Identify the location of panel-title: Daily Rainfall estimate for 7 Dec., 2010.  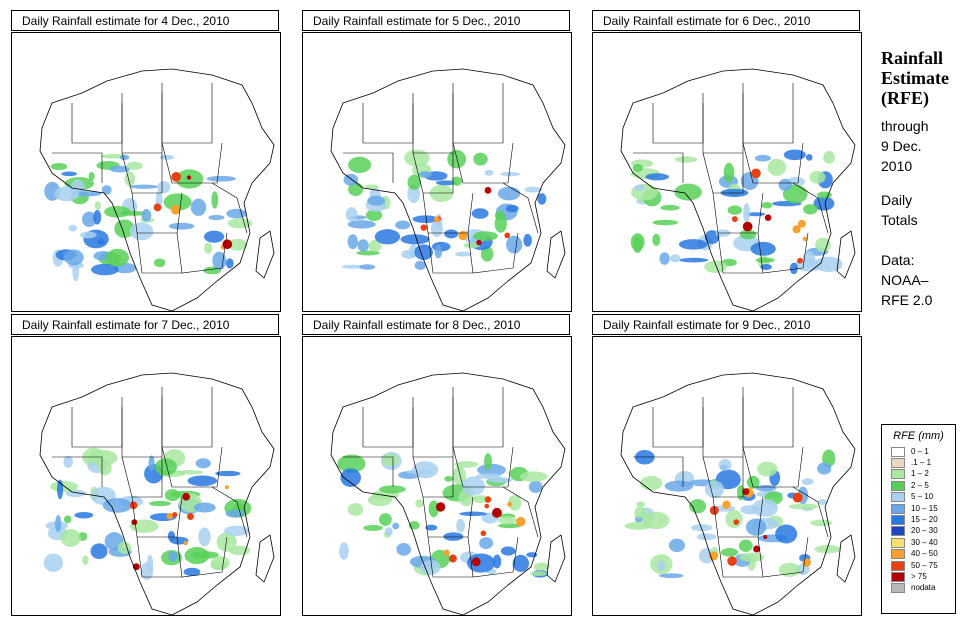
(145, 324).